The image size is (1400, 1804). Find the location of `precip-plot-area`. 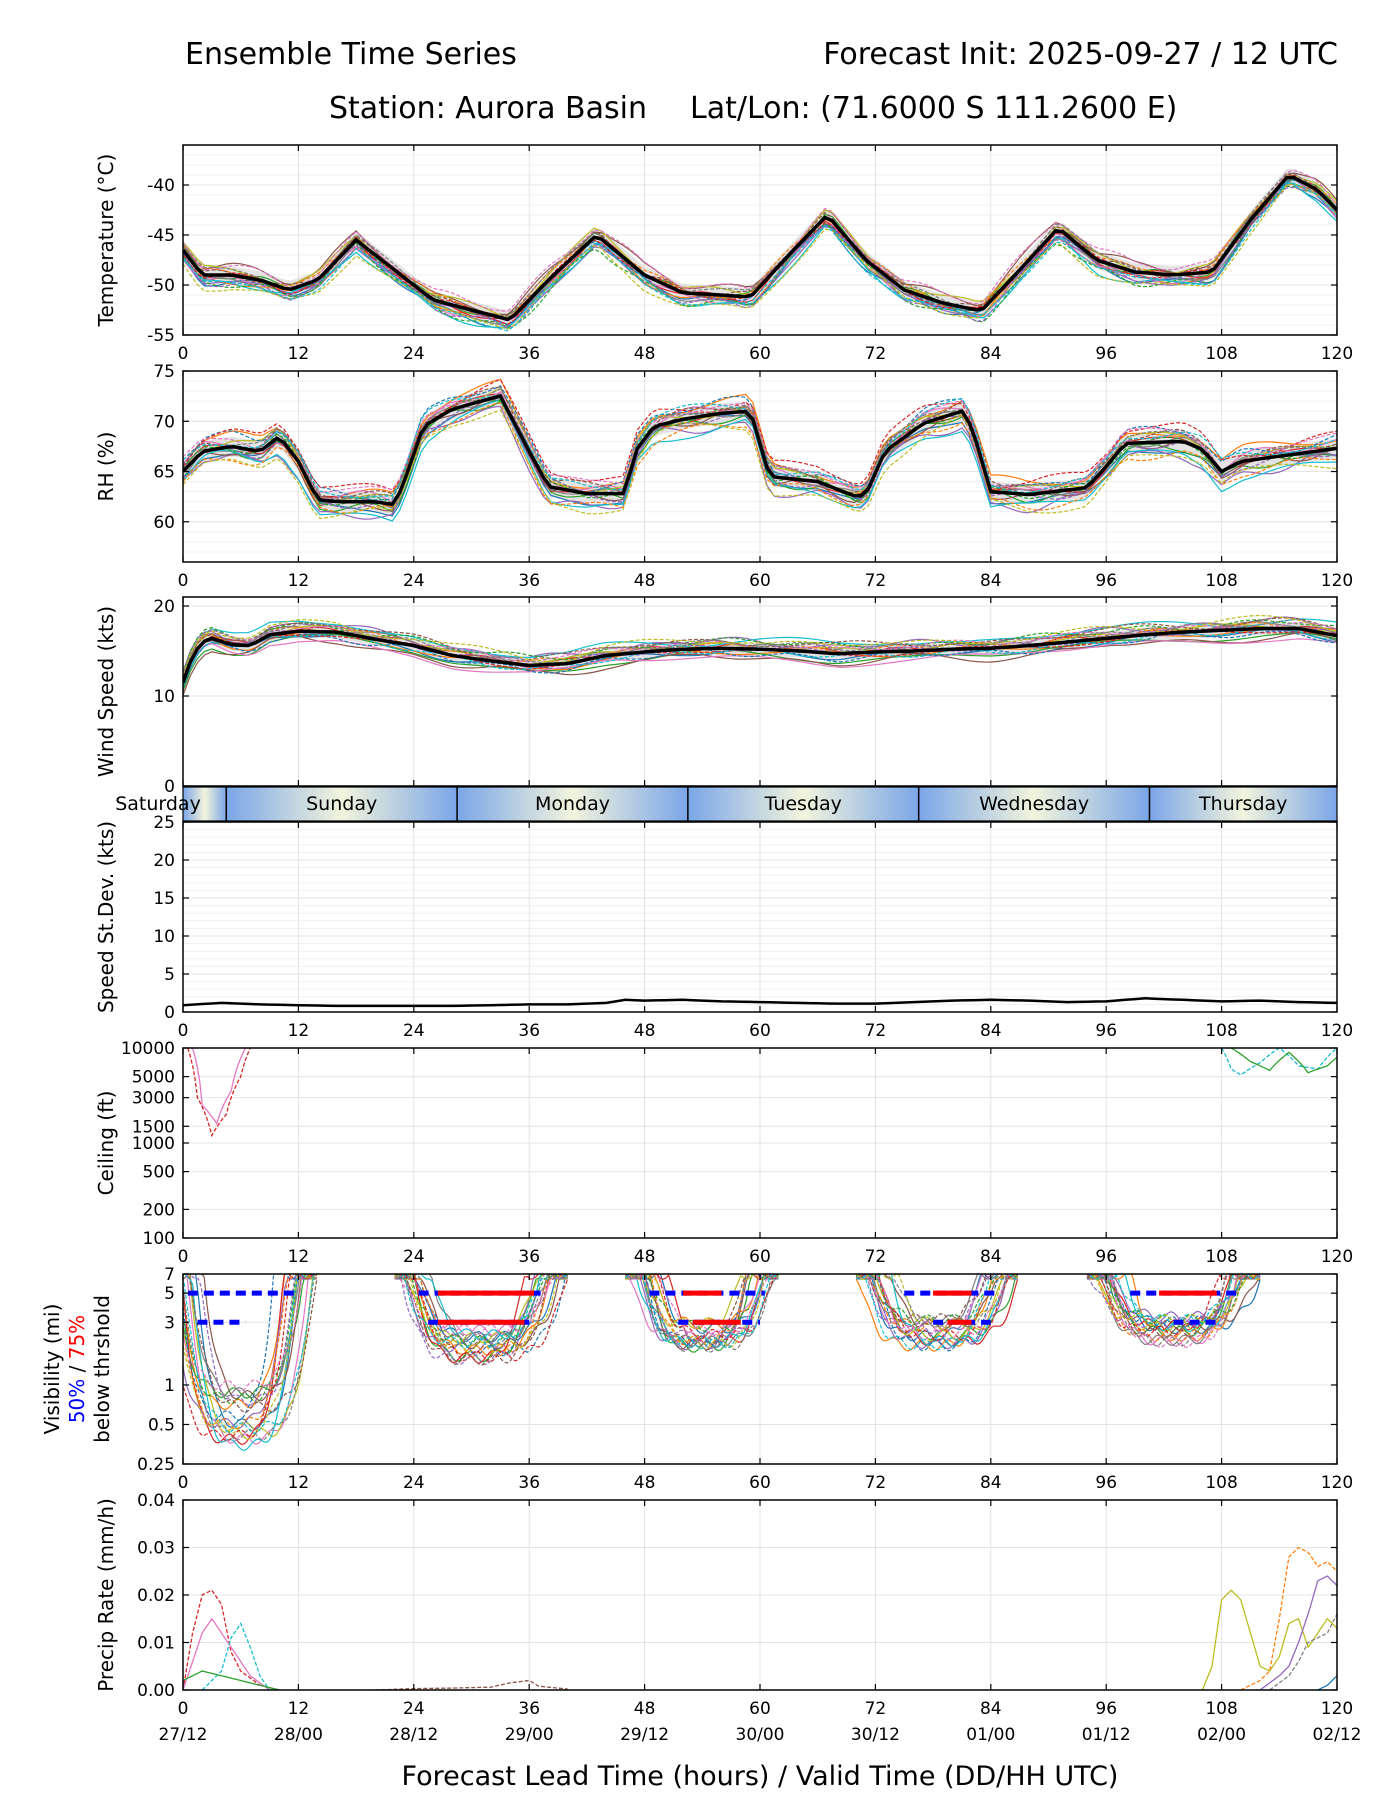

precip-plot-area is located at coordinates (760, 1618).